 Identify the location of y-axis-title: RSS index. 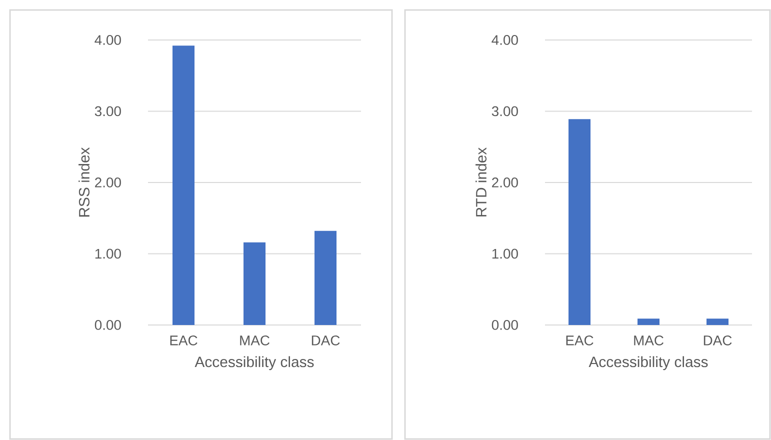
(84, 182).